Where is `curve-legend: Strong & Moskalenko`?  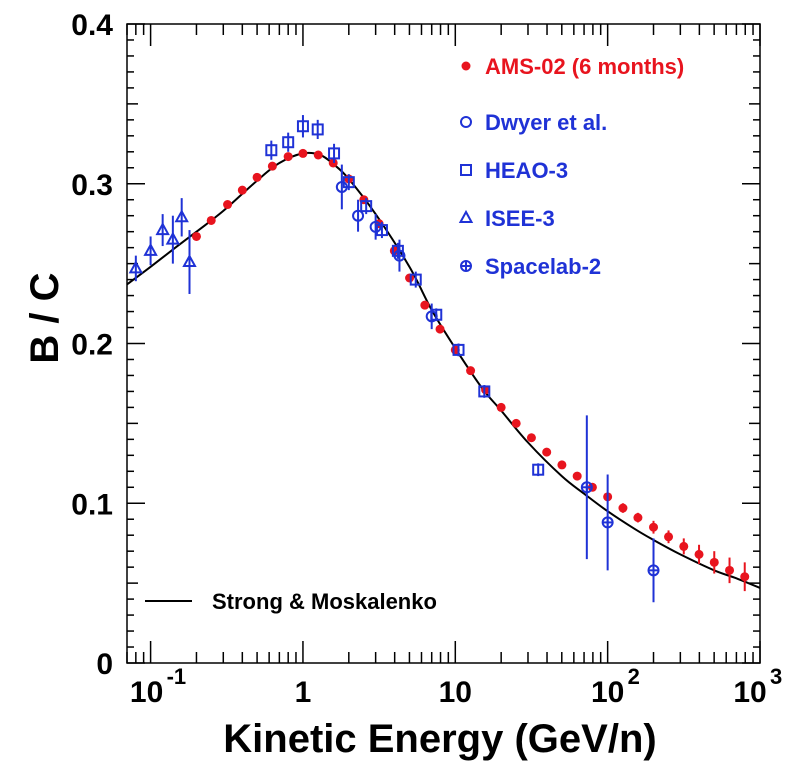 curve-legend: Strong & Moskalenko is located at coordinates (291, 601).